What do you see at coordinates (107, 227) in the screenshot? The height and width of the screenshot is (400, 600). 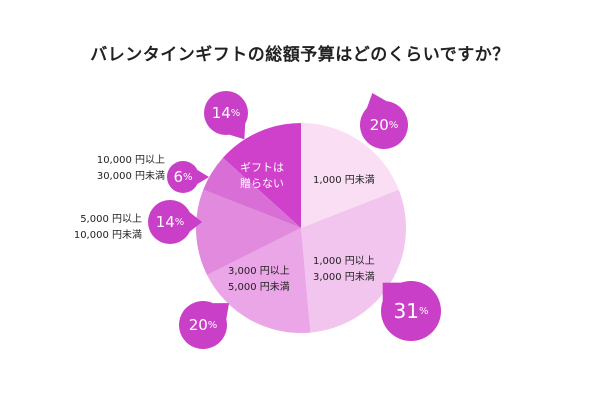 I see `category-label: 5,000 円以上 10,000 円未満` at bounding box center [107, 227].